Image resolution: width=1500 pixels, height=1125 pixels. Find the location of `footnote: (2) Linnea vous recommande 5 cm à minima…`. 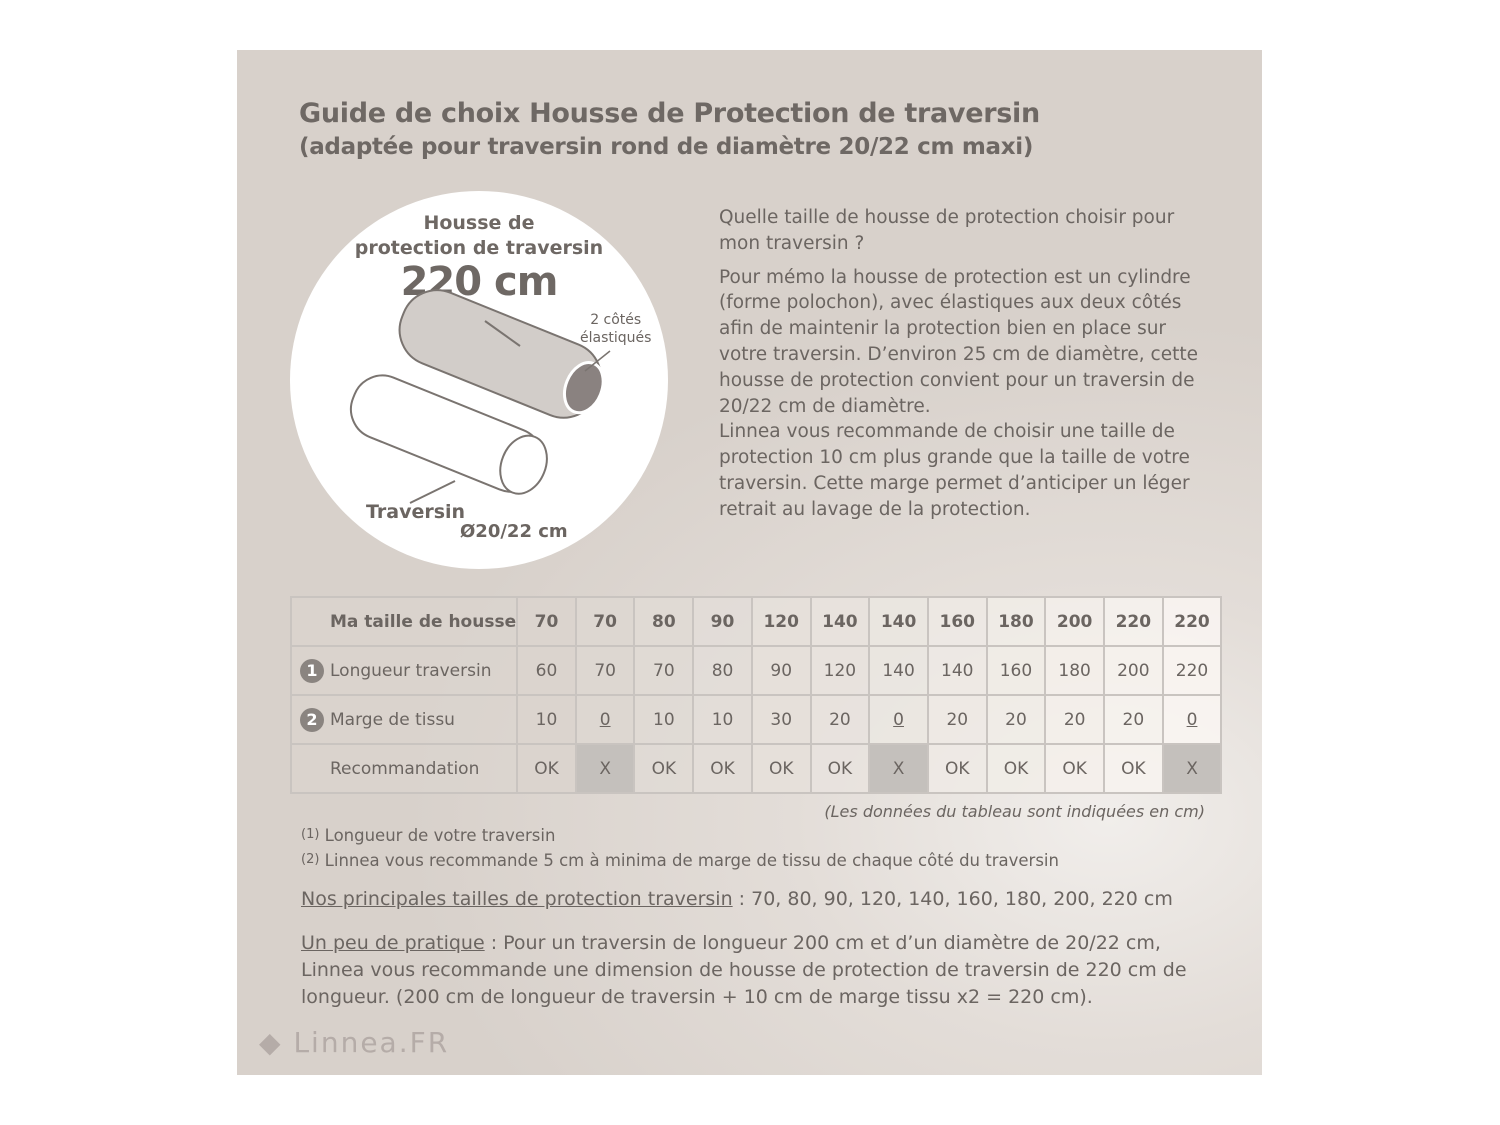

footnote: (2) Linnea vous recommande 5 cm à minima… is located at coordinates (680, 860).